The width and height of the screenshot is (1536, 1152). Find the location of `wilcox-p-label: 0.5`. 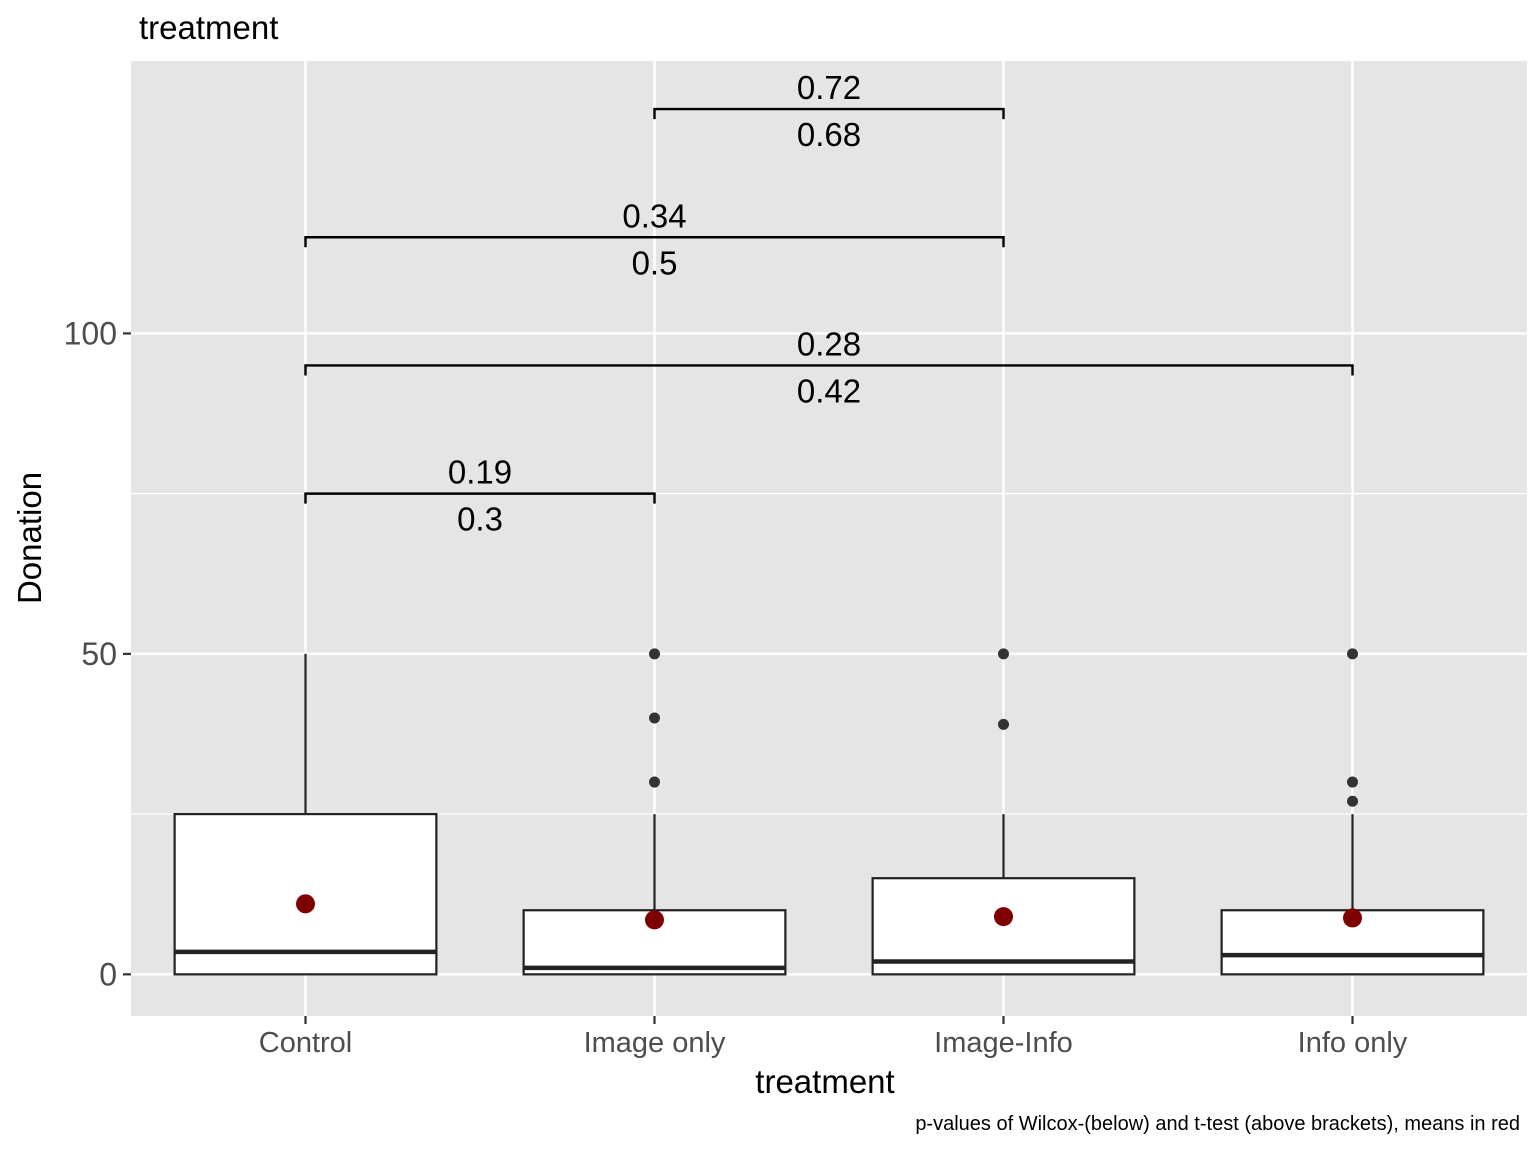

wilcox-p-label: 0.5 is located at coordinates (655, 262).